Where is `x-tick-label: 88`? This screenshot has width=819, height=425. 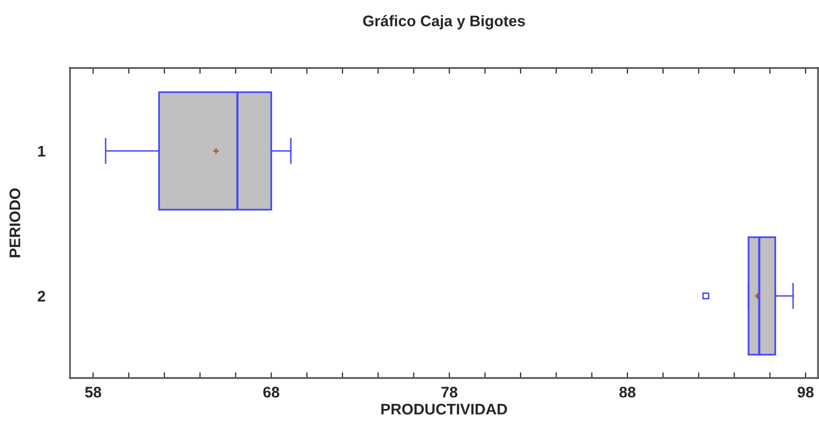
x-tick-label: 88 is located at coordinates (627, 392).